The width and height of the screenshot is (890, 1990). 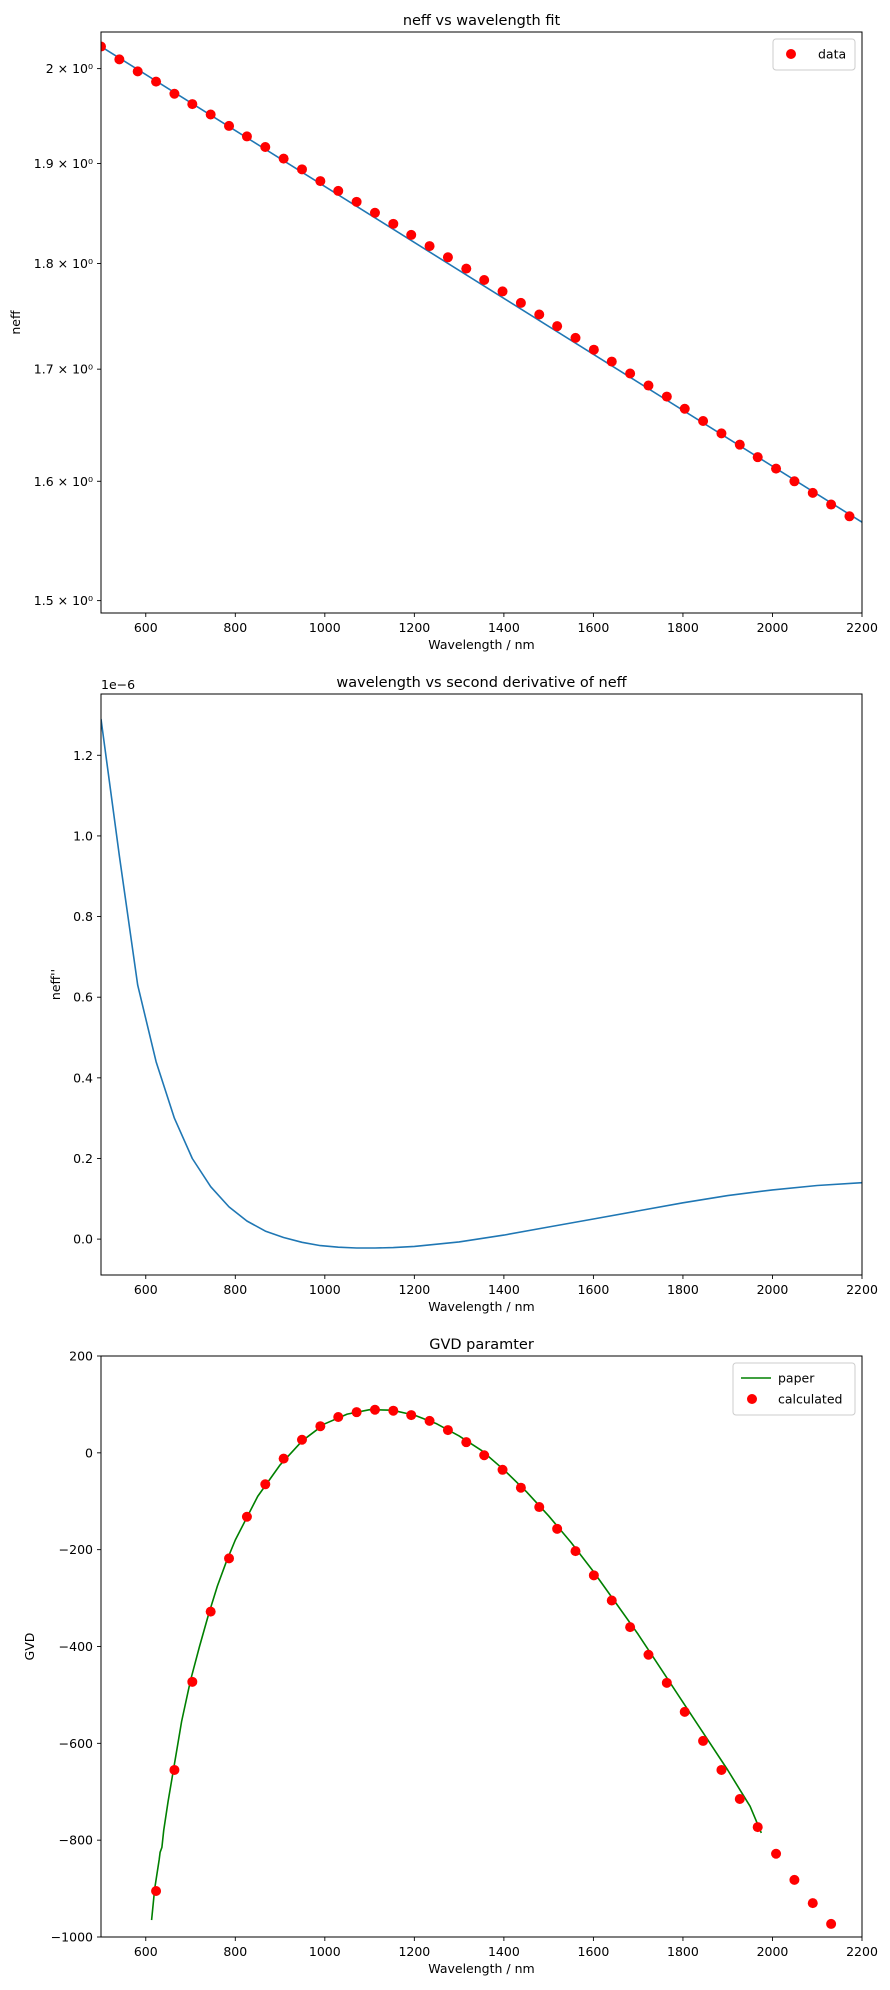 What do you see at coordinates (76, 1840) in the screenshot?
I see `y-tick-label: −800` at bounding box center [76, 1840].